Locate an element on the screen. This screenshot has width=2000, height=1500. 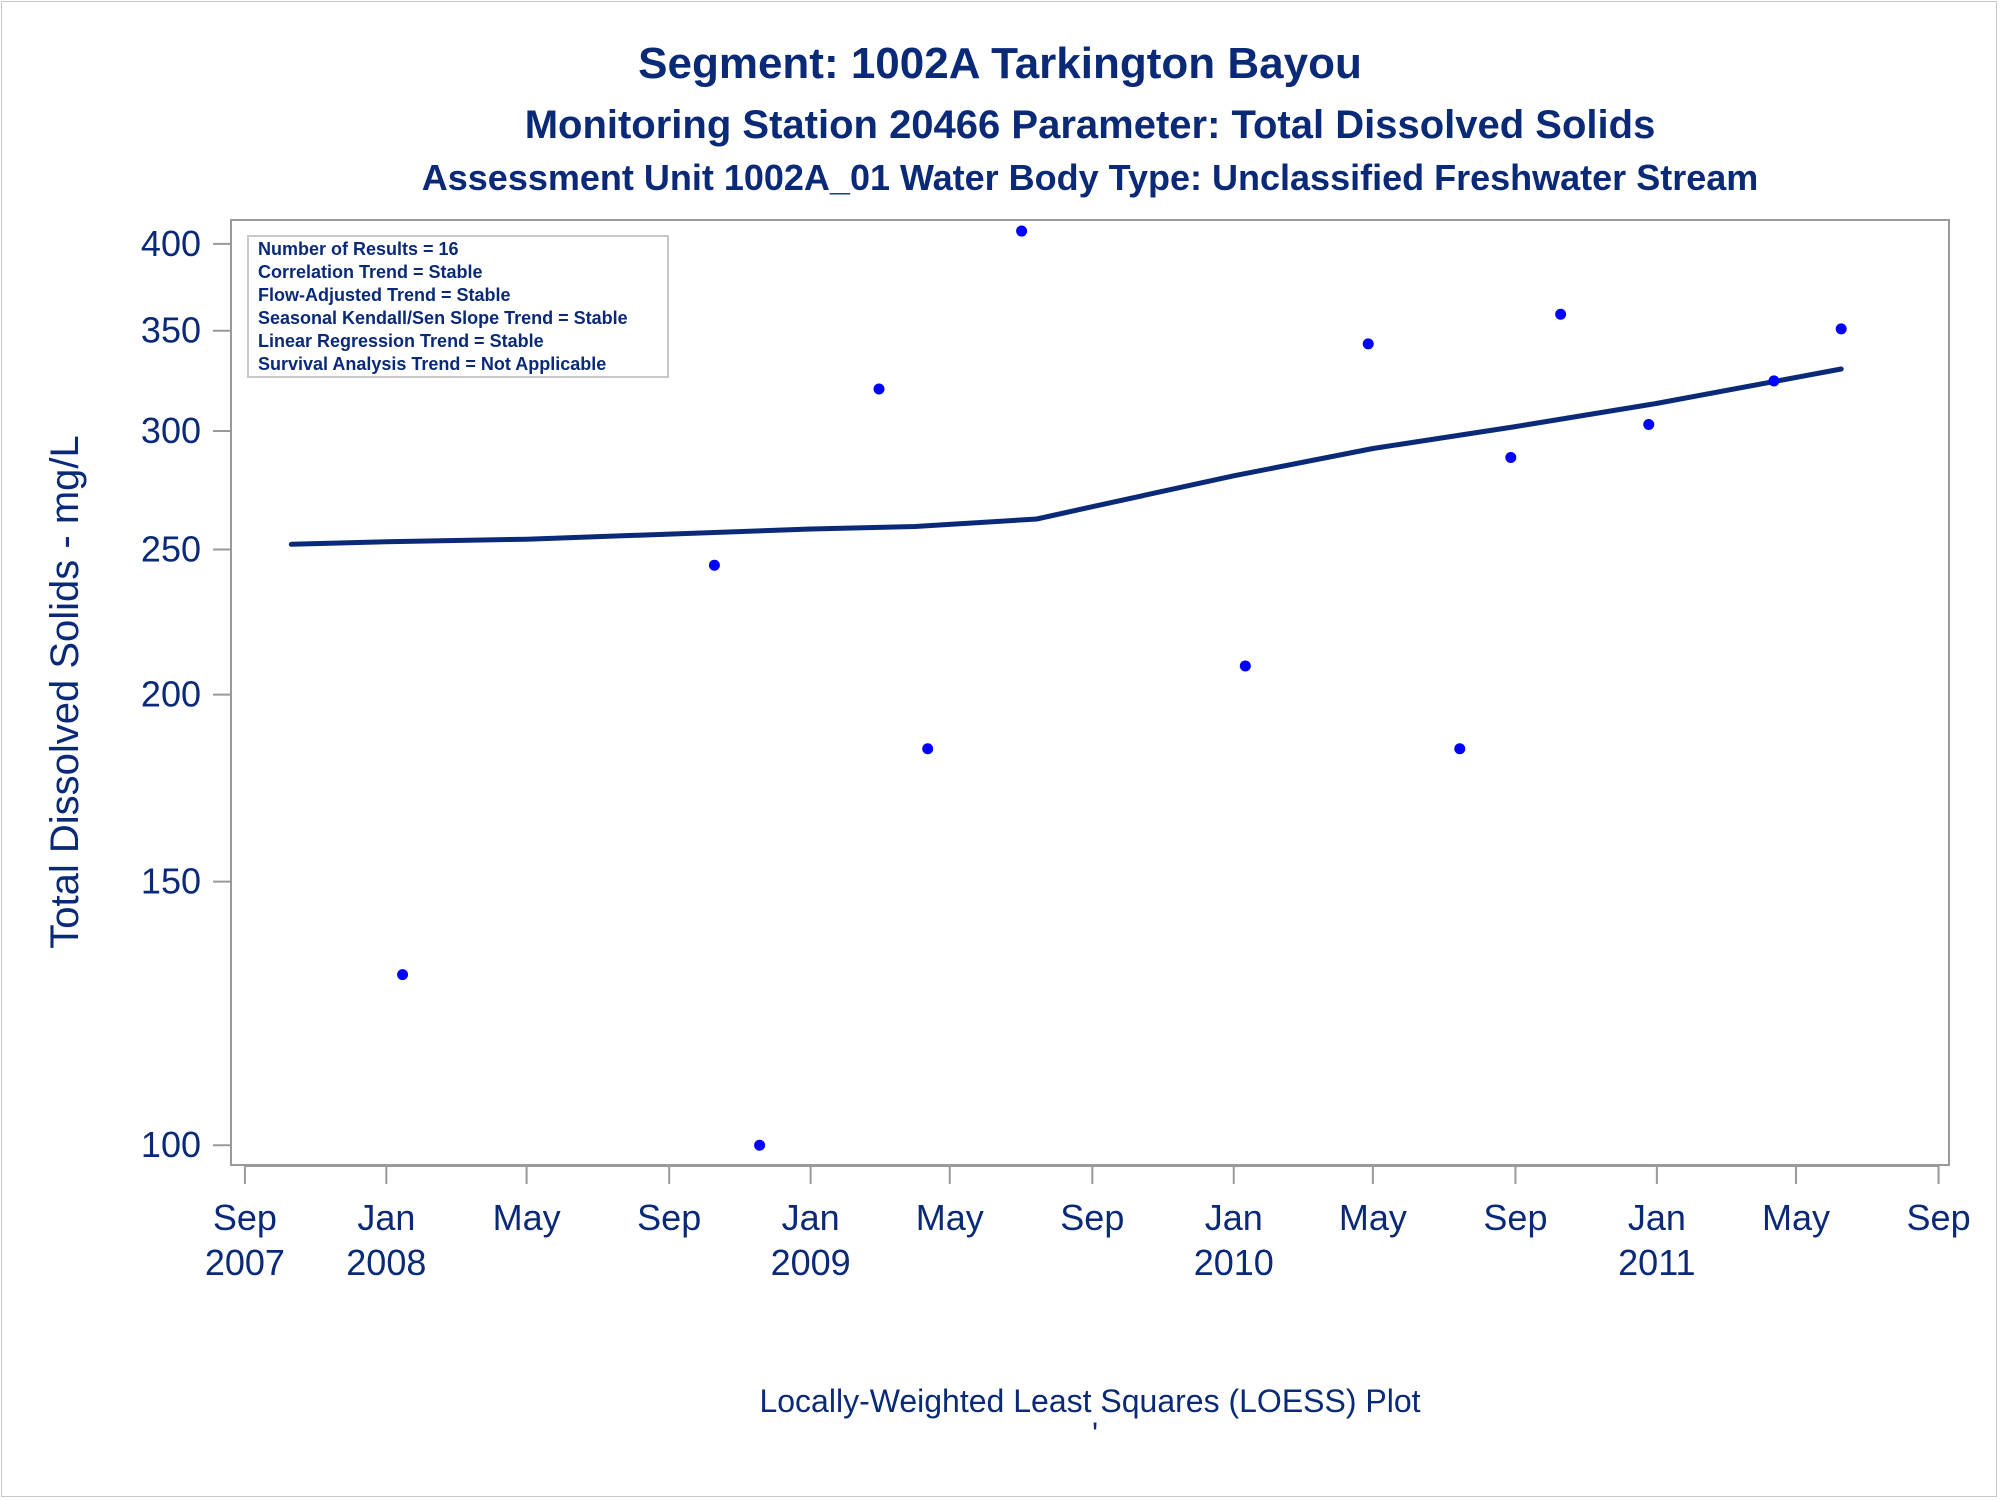
y-axis-label: Total Dissolved Solids - mg/L is located at coordinates (65, 692).